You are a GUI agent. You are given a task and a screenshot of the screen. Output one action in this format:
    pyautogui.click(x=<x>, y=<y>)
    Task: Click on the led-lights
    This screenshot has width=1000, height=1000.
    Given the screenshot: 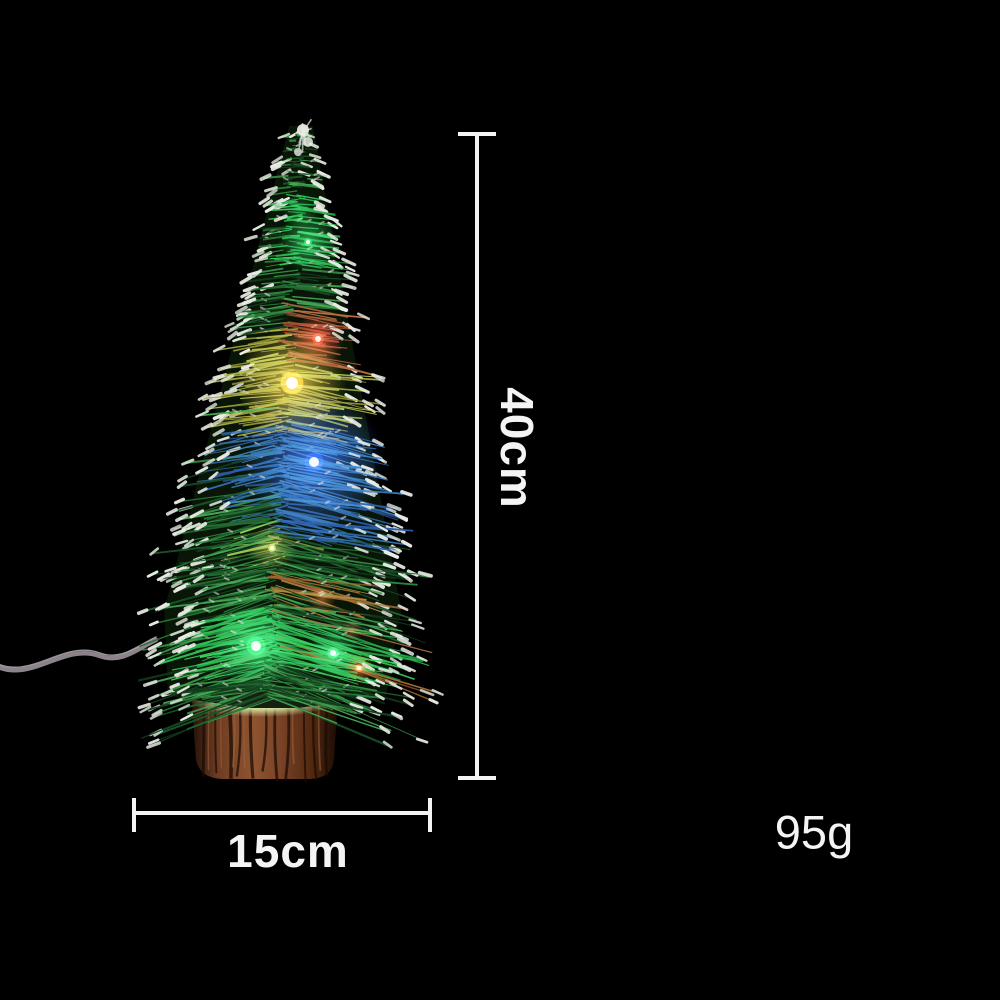 What is the action you would take?
    pyautogui.click(x=299, y=440)
    